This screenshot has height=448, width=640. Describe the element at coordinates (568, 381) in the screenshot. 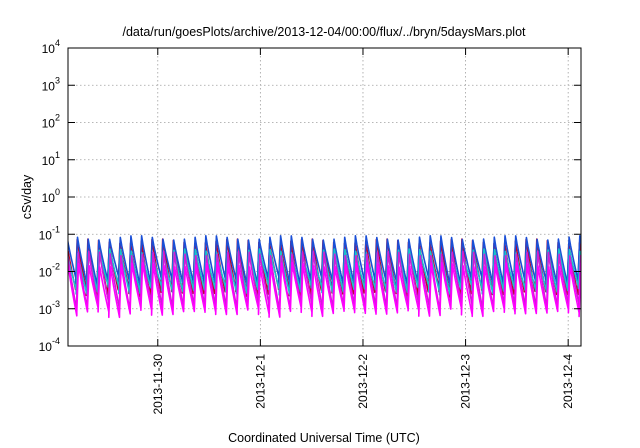

I see `x-tick-label: 2013-12-4` at that location.